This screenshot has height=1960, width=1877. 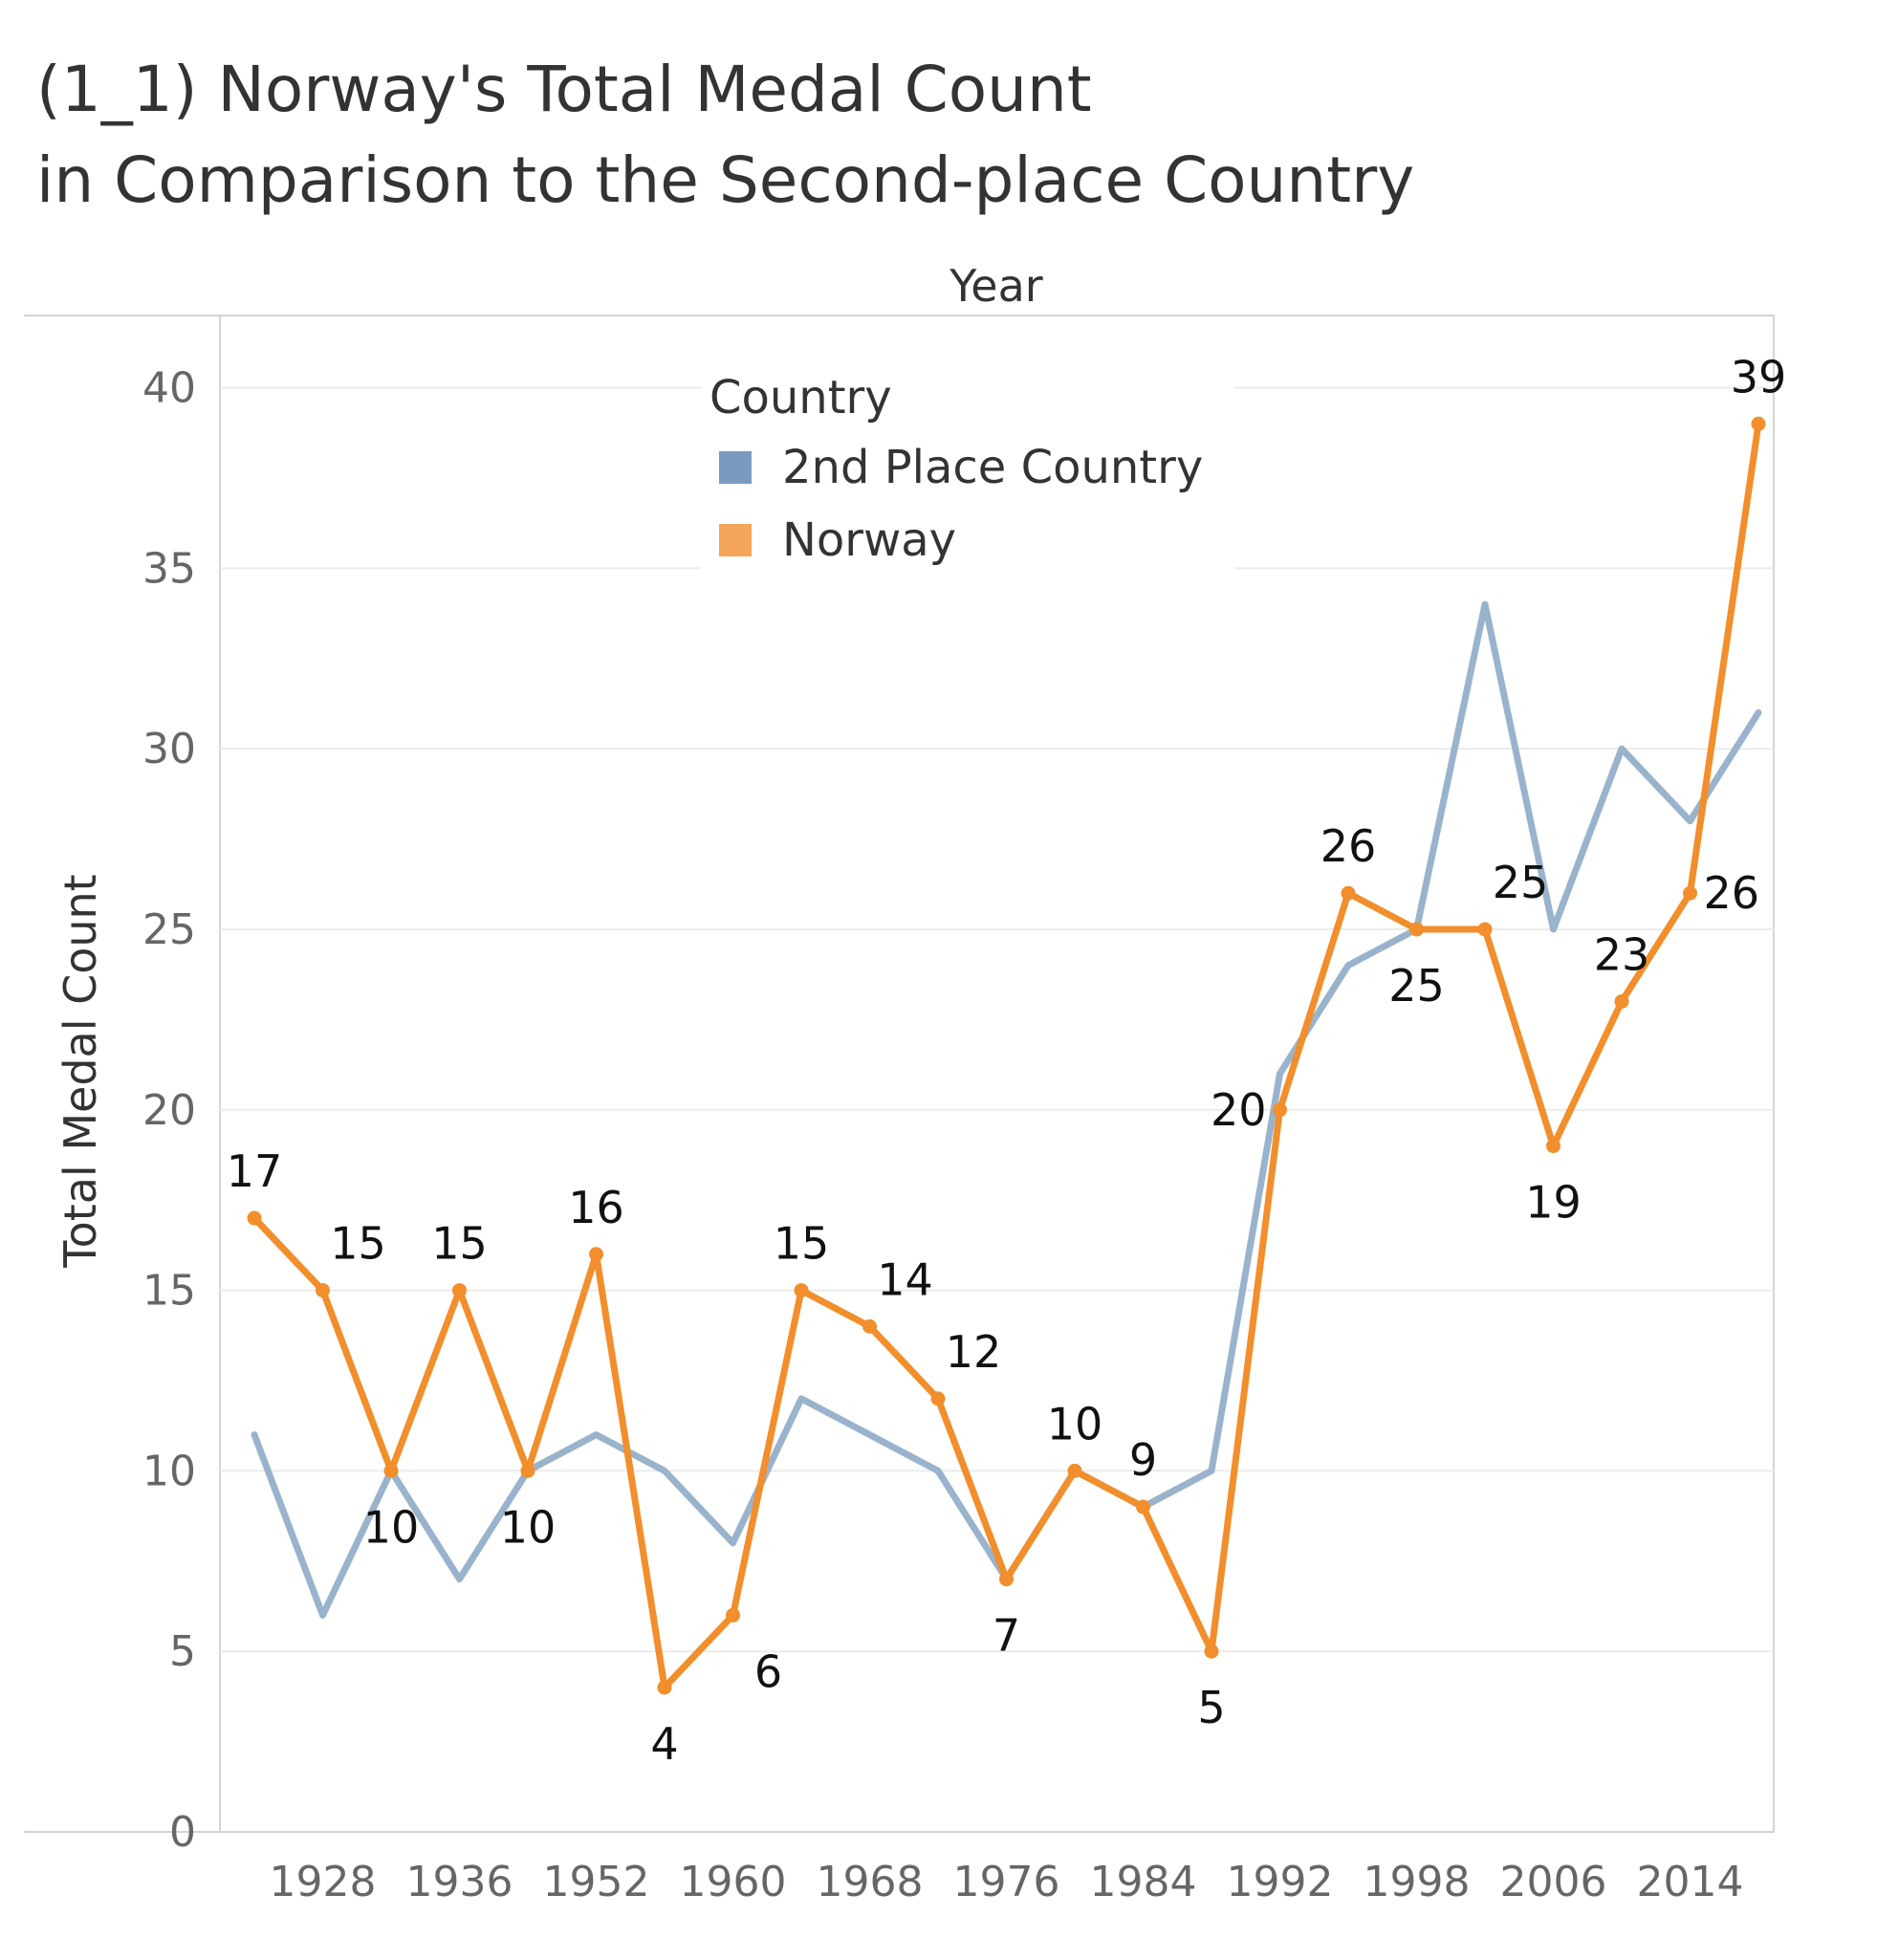 What do you see at coordinates (1622, 954) in the screenshot?
I see `norway-data-label: 23` at bounding box center [1622, 954].